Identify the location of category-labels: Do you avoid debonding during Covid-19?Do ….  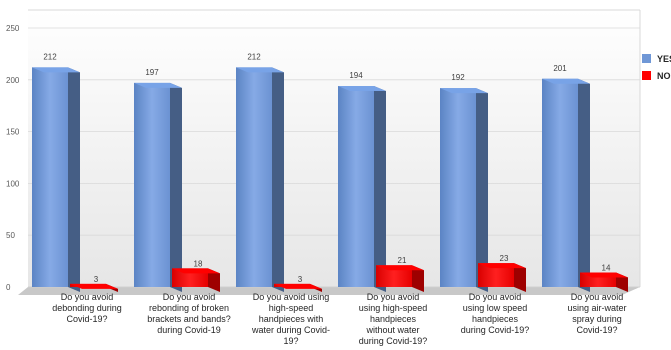
(339, 319).